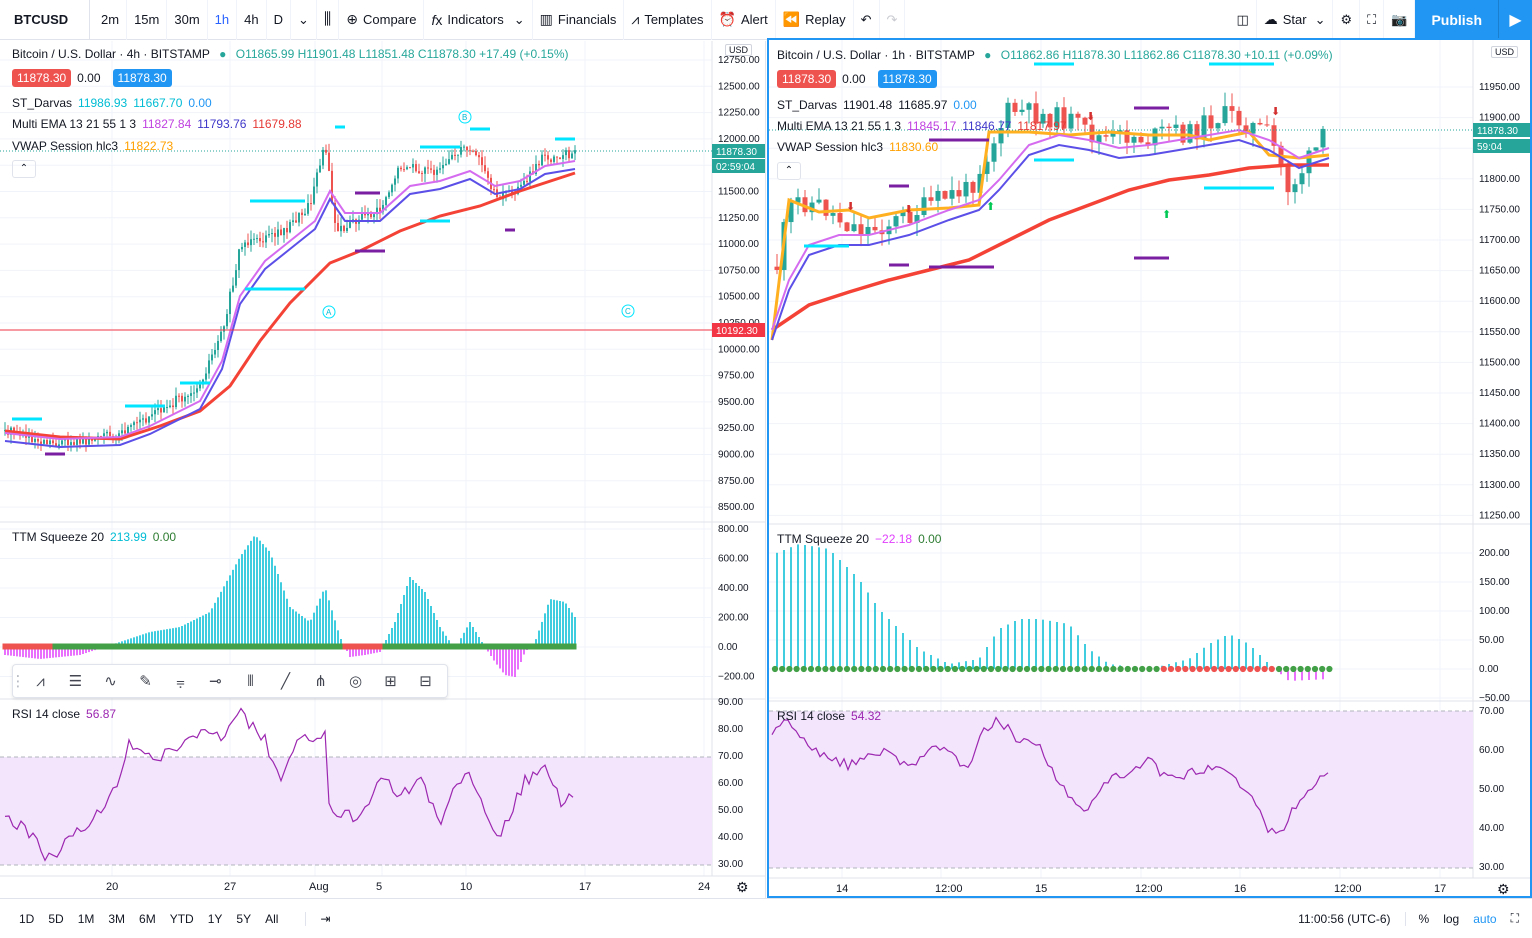 Image resolution: width=1532 pixels, height=938 pixels. I want to click on settings-sliders-icon: ⊟, so click(425, 681).